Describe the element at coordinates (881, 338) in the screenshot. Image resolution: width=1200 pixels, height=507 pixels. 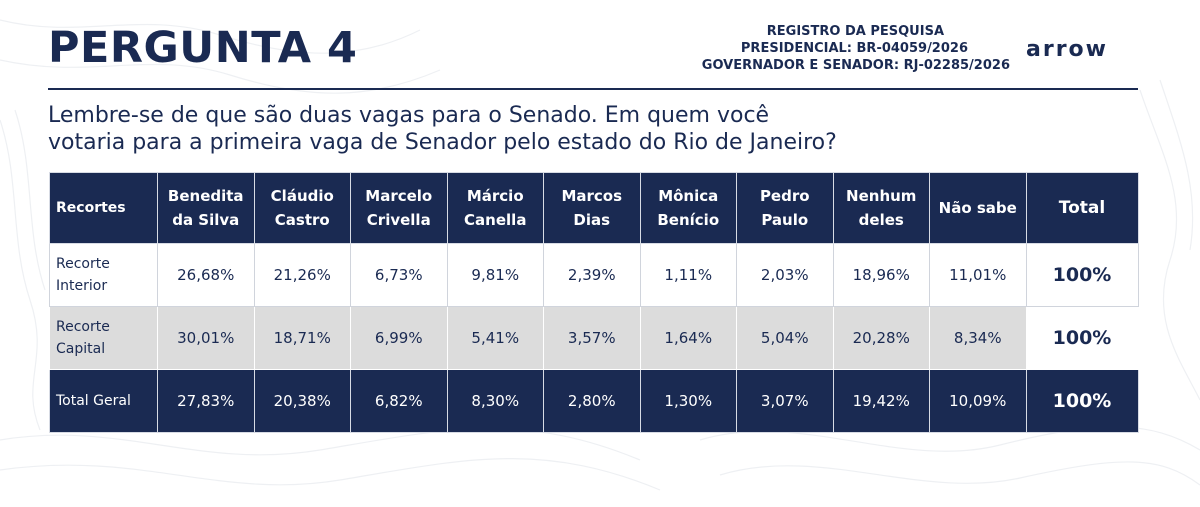
I see `table-cell: 20,28%` at that location.